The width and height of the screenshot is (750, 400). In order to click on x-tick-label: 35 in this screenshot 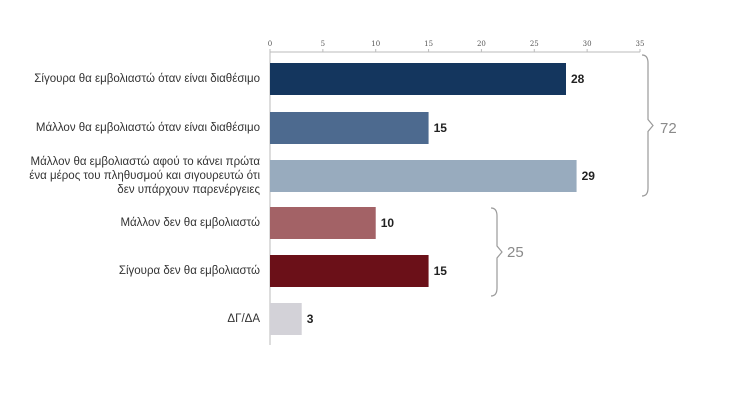, I will do `click(640, 44)`.